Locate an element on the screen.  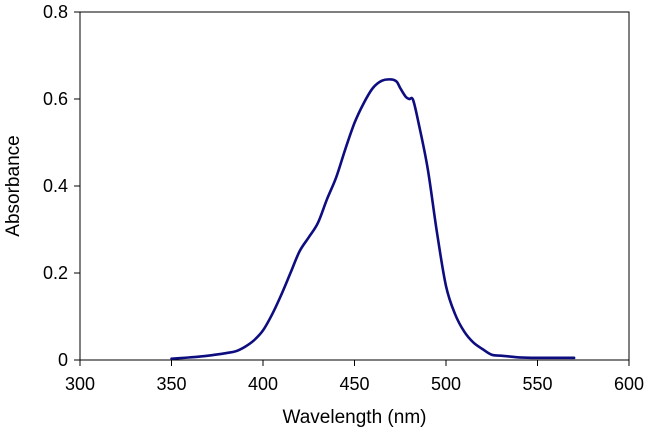
x-tick-label: 600 is located at coordinates (629, 384).